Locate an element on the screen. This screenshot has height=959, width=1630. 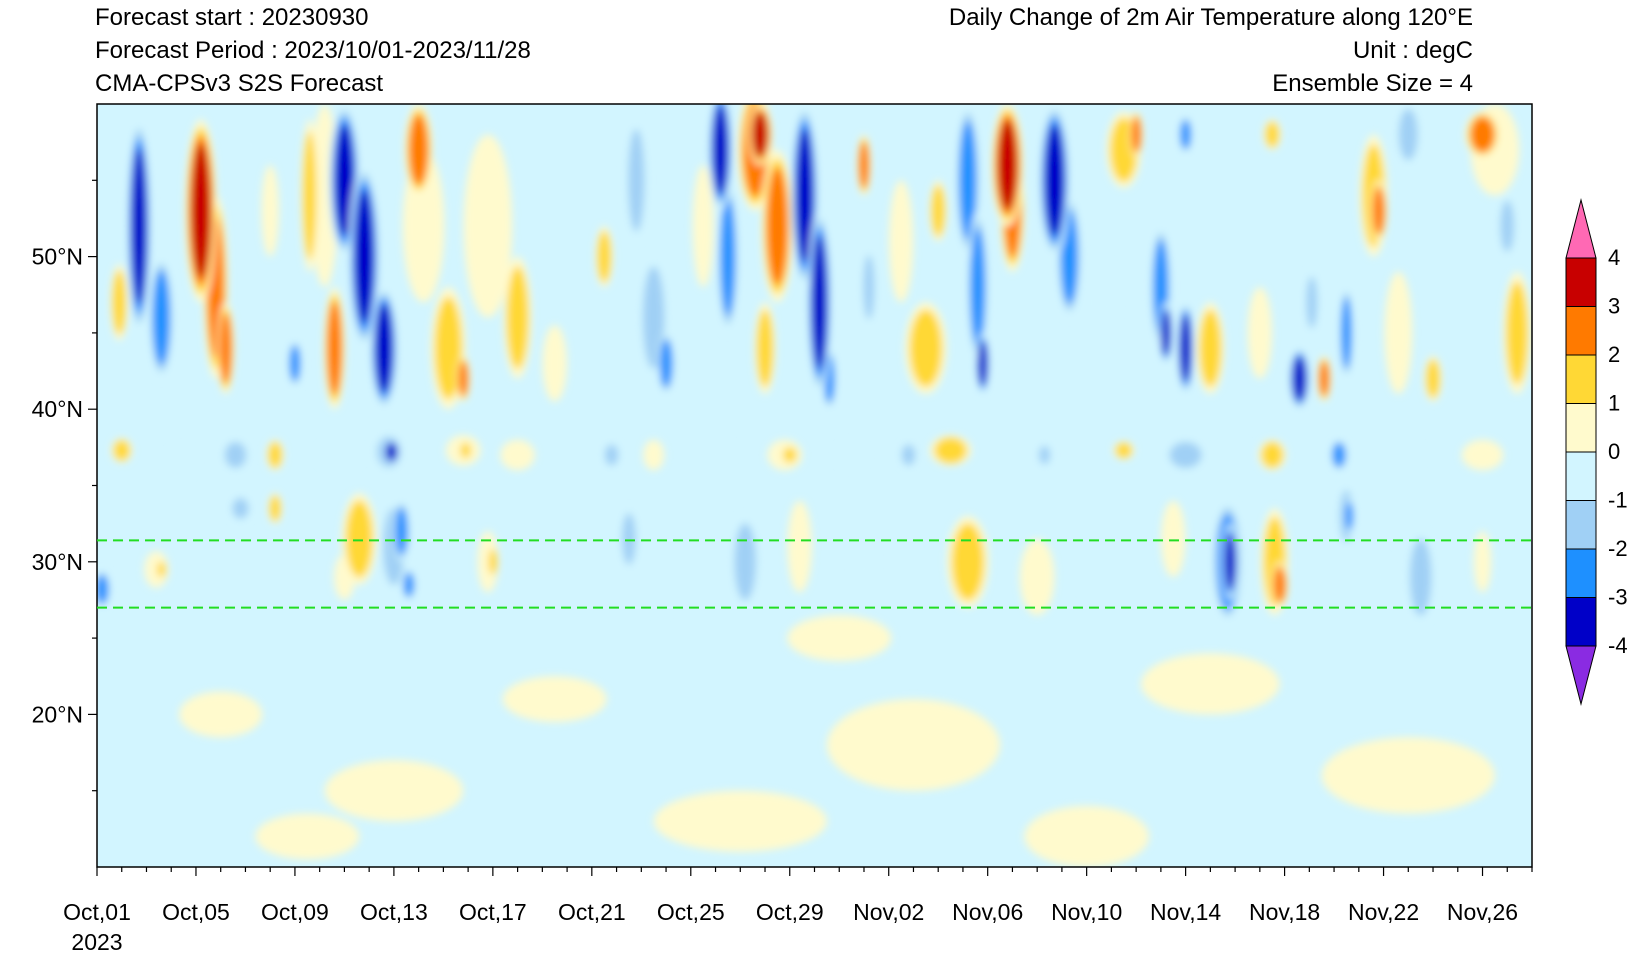
x-tick-label: Oct,13 is located at coordinates (394, 912).